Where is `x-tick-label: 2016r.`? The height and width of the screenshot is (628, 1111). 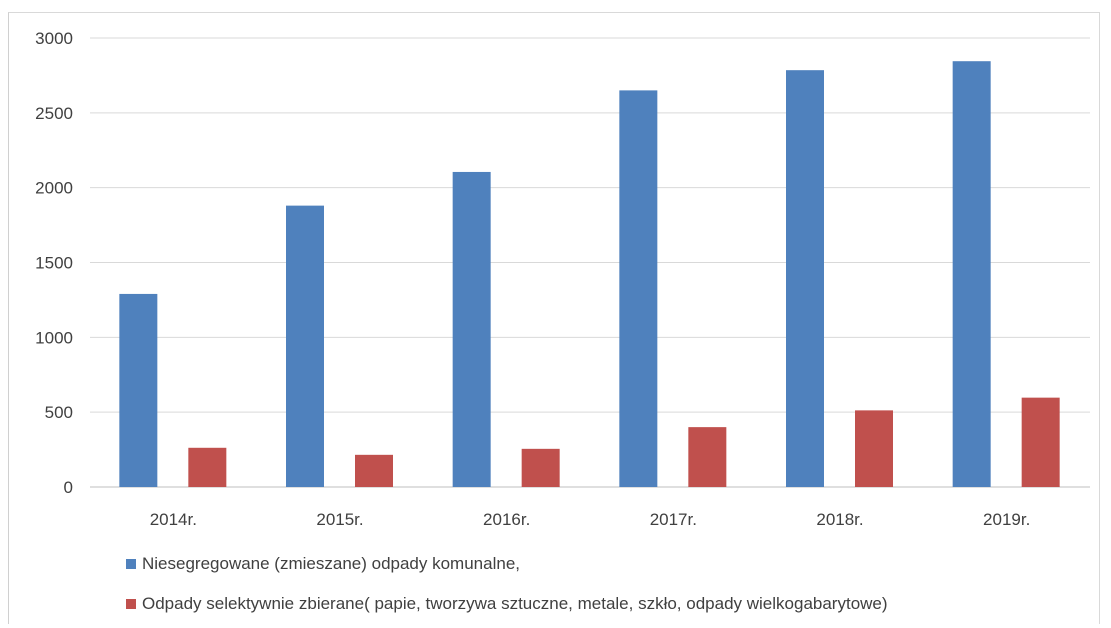 x-tick-label: 2016r. is located at coordinates (506, 519).